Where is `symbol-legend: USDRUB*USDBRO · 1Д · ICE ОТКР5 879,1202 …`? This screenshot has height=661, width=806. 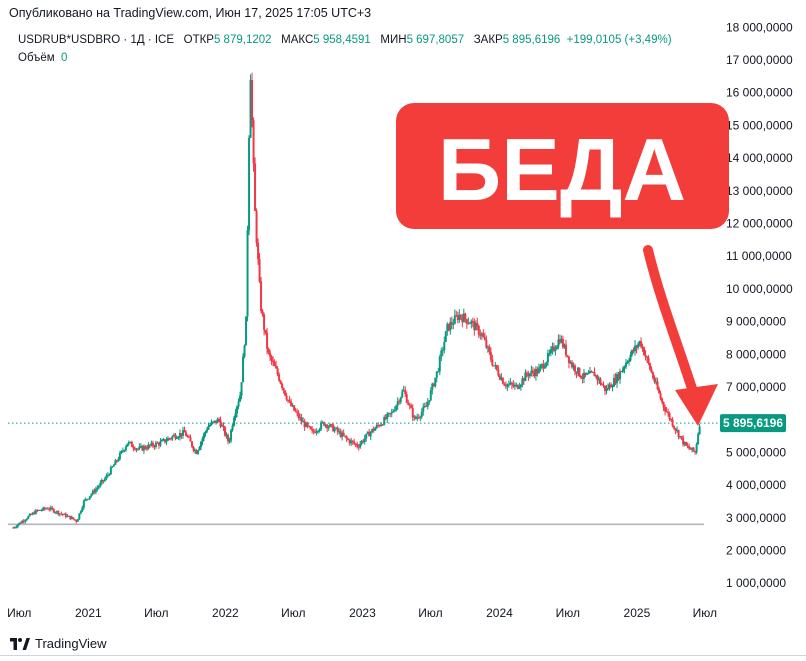 symbol-legend: USDRUB*USDBRO · 1Д · ICE ОТКР5 879,1202 … is located at coordinates (345, 40).